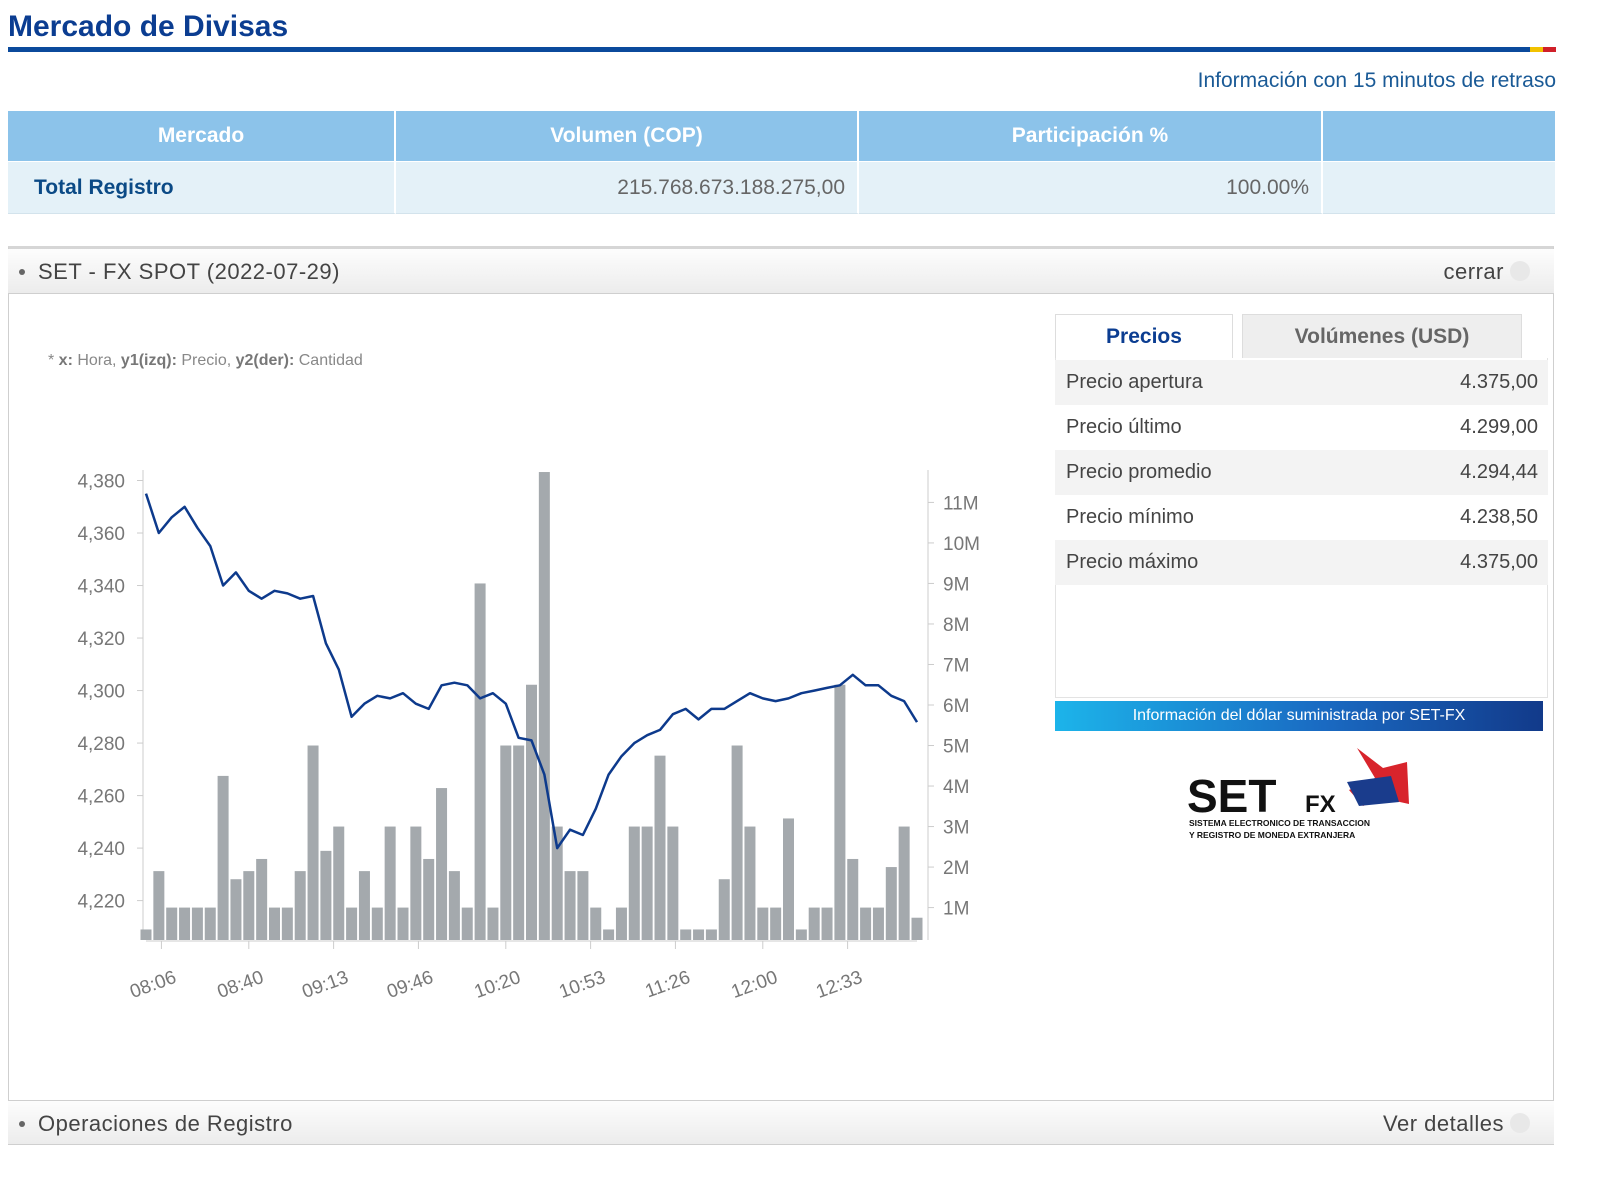  I want to click on logo-name: SET, so click(1231, 796).